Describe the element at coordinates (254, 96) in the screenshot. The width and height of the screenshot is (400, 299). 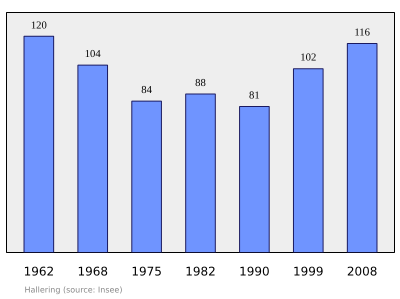
I see `data-label: 81` at that location.